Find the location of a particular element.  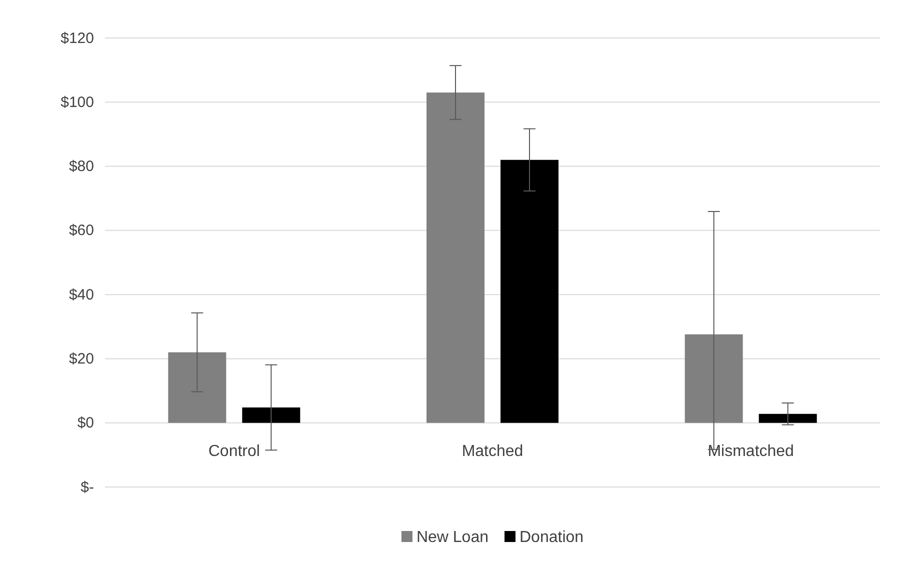

y-tick-label: $0 is located at coordinates (85, 423).